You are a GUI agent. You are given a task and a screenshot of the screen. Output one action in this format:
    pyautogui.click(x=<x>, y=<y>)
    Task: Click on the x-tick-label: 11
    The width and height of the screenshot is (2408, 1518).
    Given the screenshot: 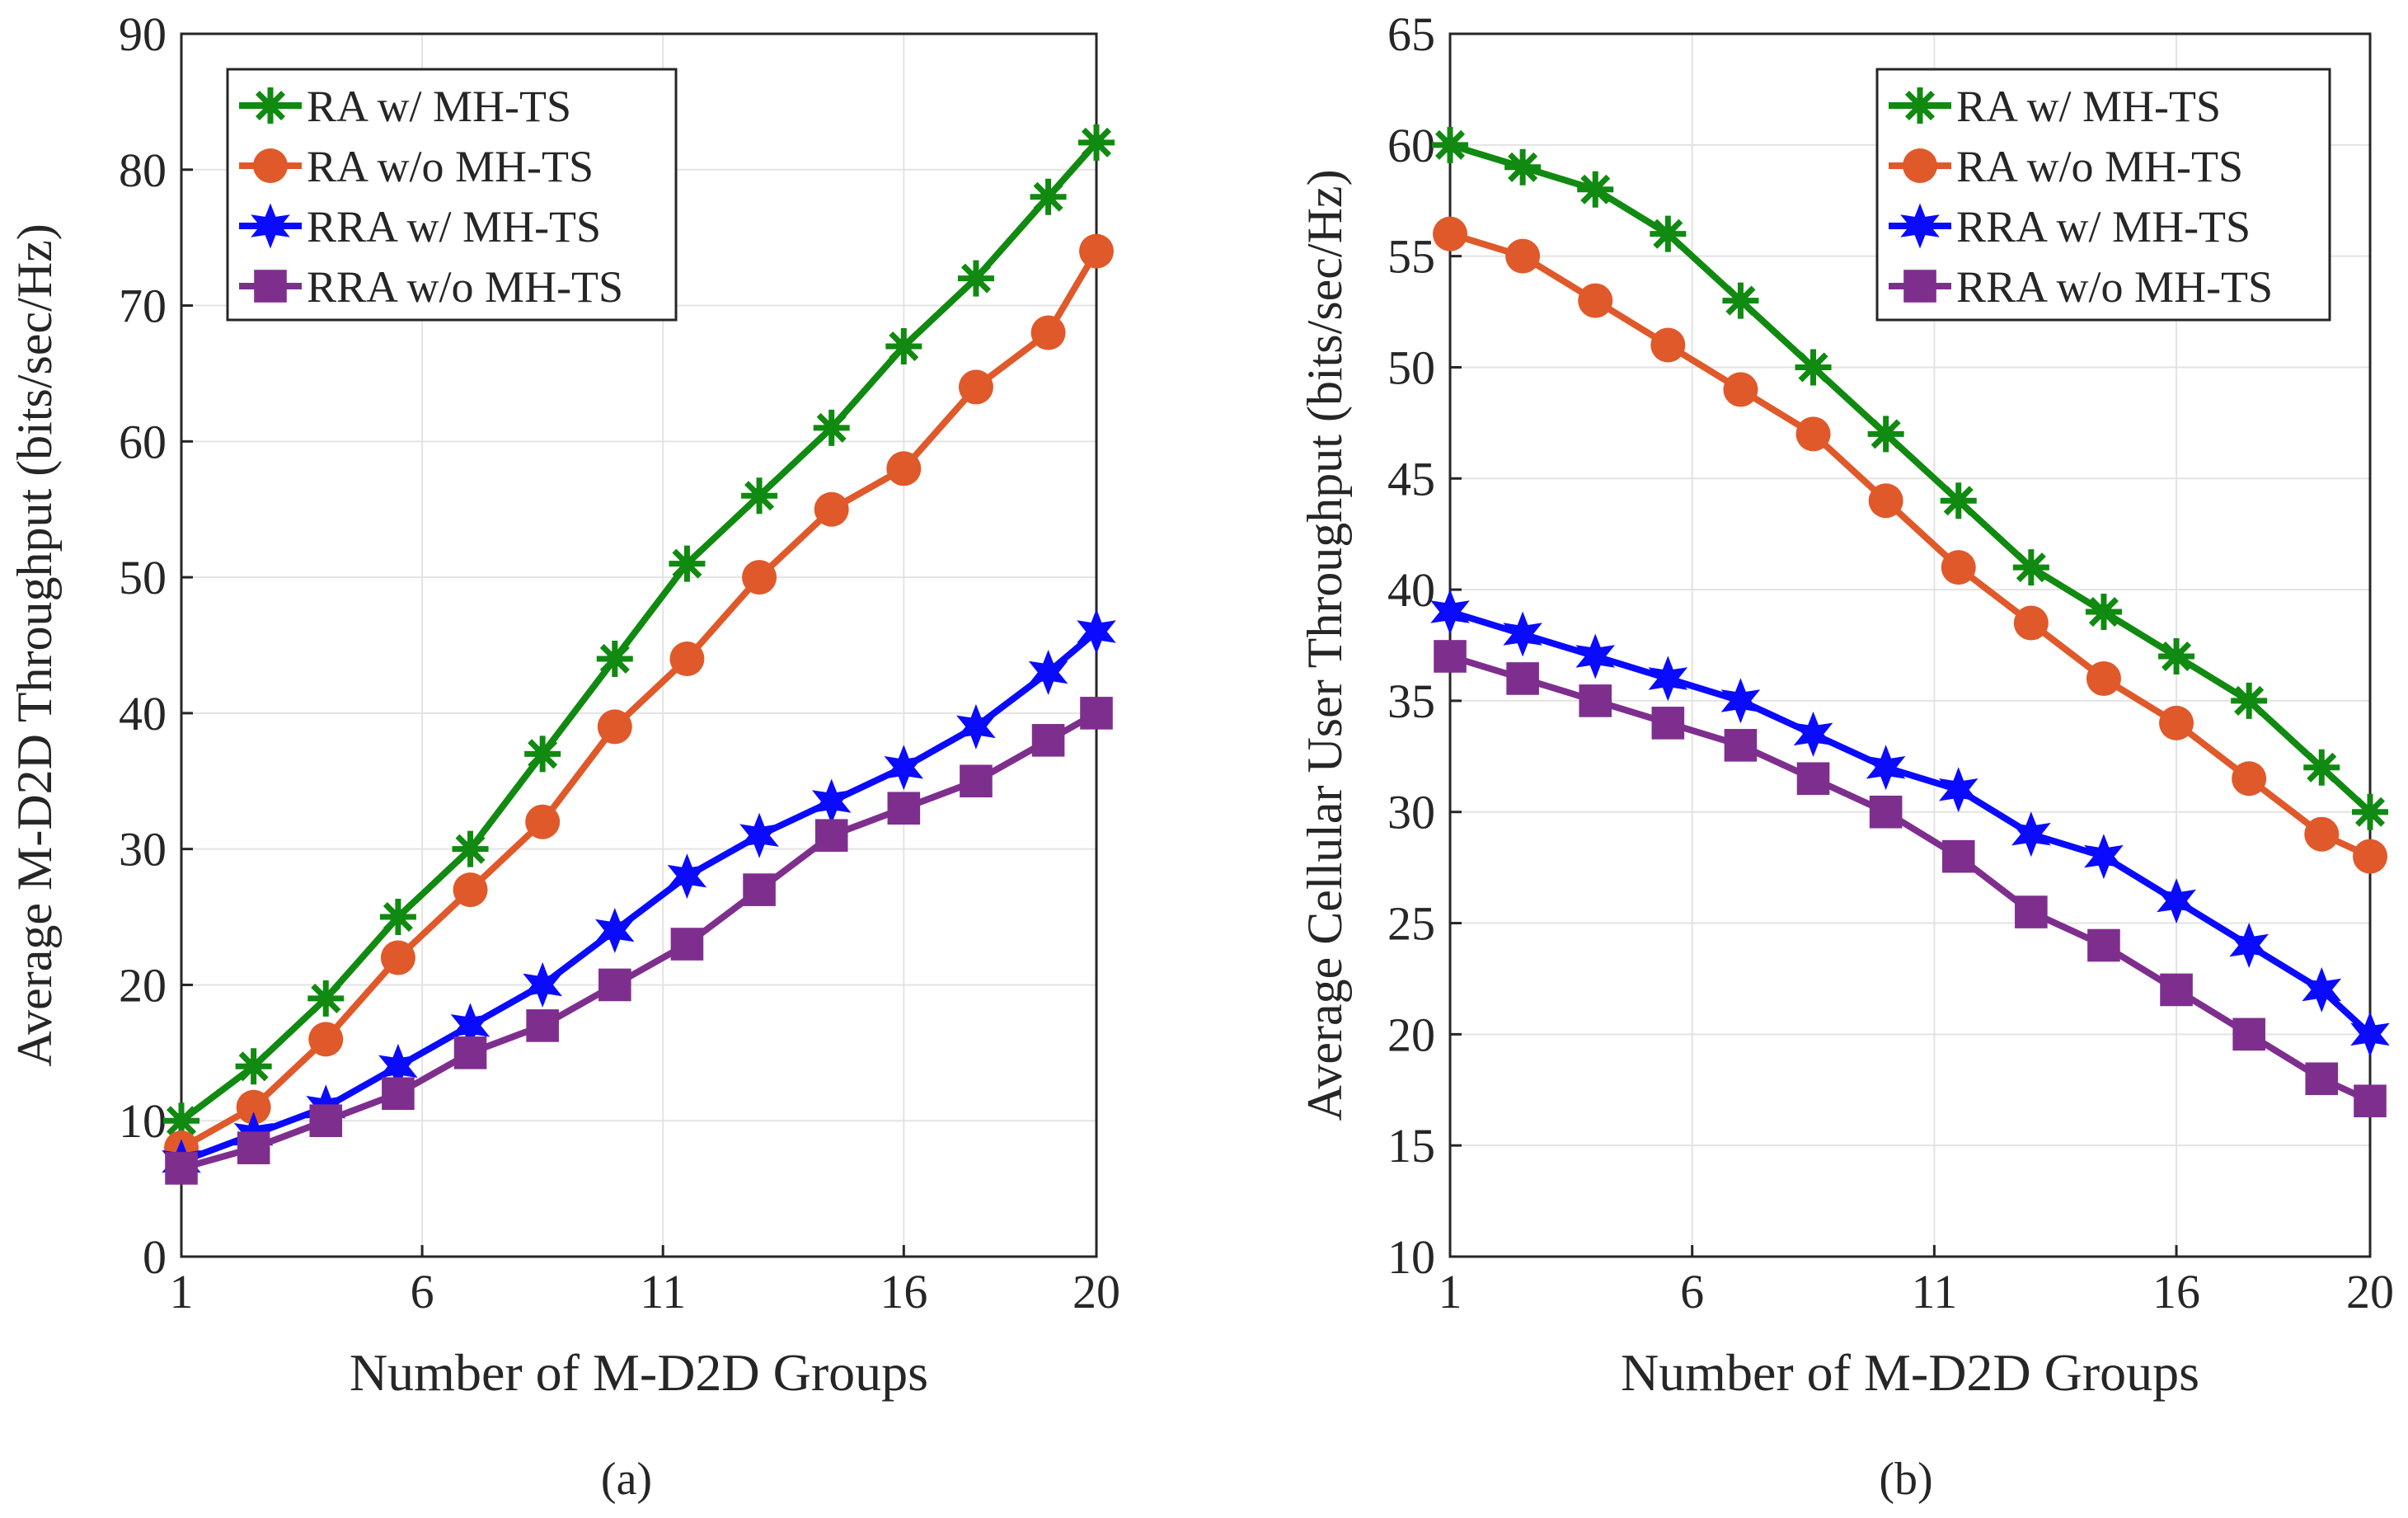 What is the action you would take?
    pyautogui.click(x=1934, y=1291)
    